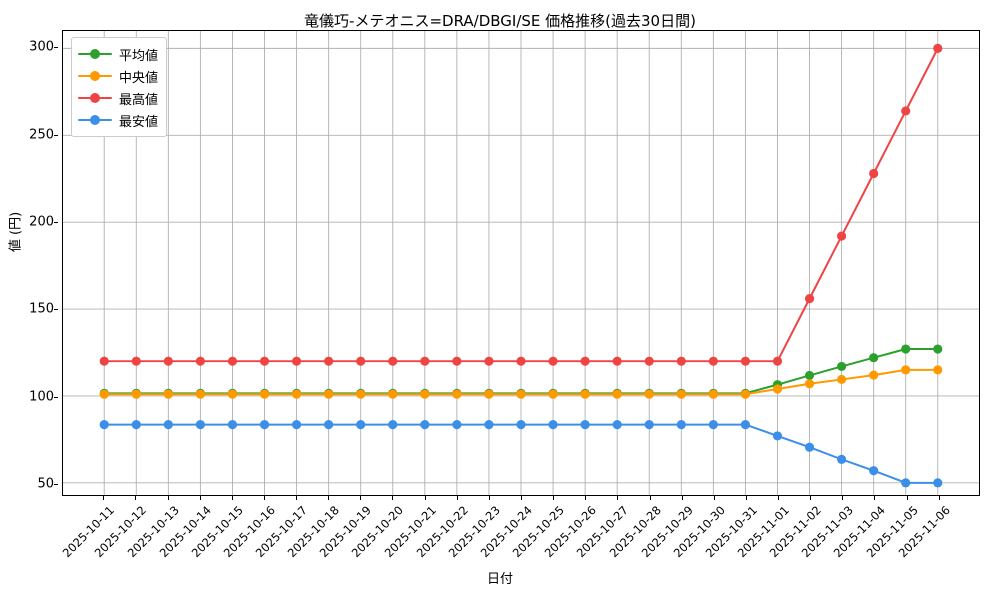 The height and width of the screenshot is (600, 1000). What do you see at coordinates (45, 484) in the screenshot?
I see `y-tick-label: 50` at bounding box center [45, 484].